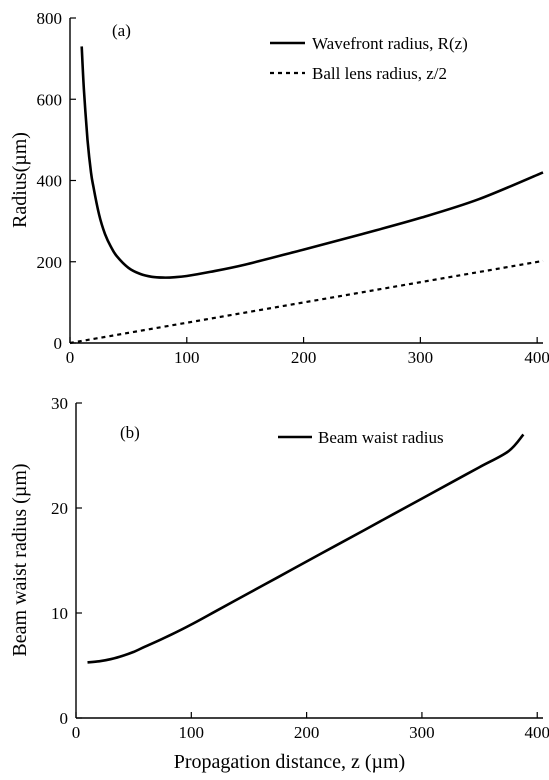 The height and width of the screenshot is (780, 549). What do you see at coordinates (64, 718) in the screenshot?
I see `panel-b-y-tick-label: 0` at bounding box center [64, 718].